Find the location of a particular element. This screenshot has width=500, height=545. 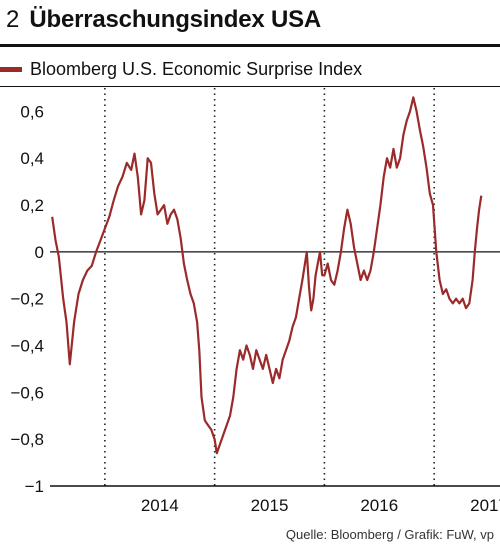

figure-title: Überraschungsindex USA is located at coordinates (175, 19).